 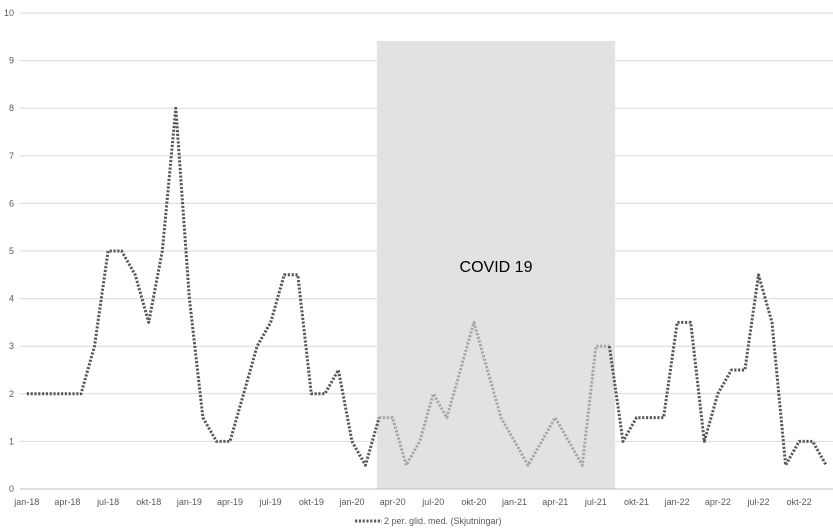 What do you see at coordinates (11, 441) in the screenshot?
I see `y-tick-label: 1` at bounding box center [11, 441].